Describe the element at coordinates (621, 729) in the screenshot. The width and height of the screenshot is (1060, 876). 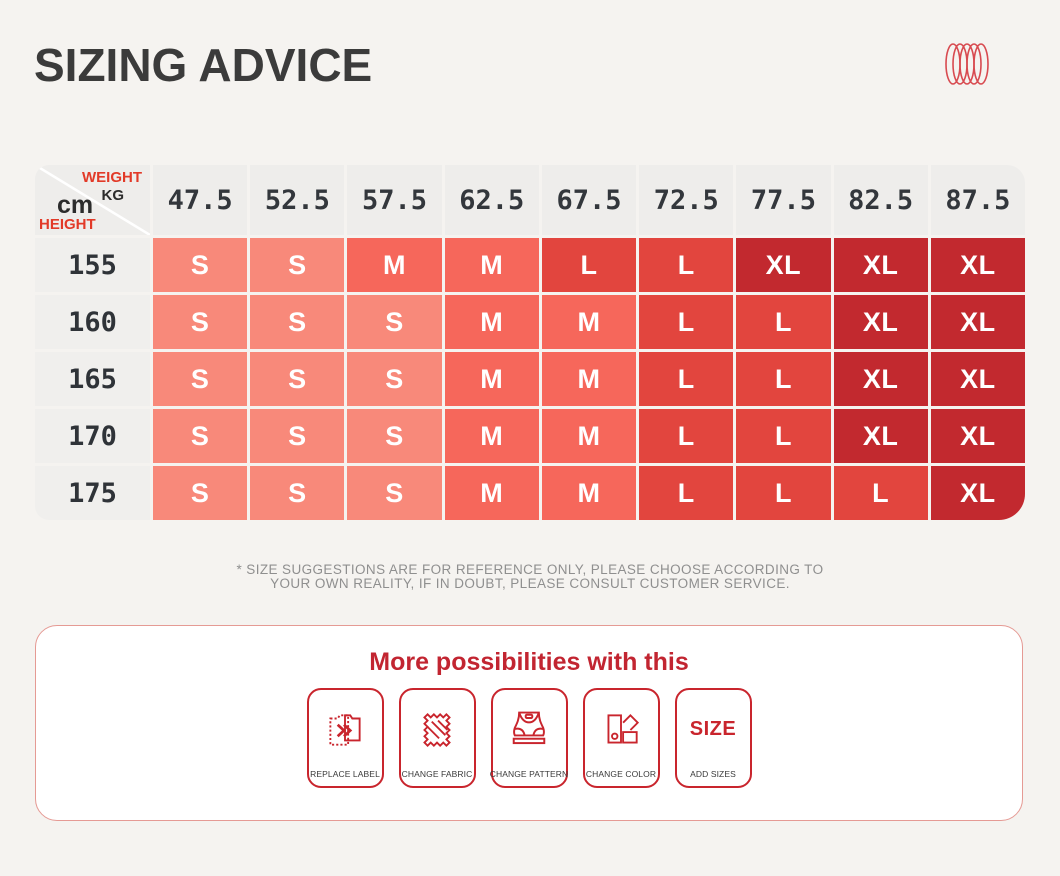
I see `change-color-icon` at that location.